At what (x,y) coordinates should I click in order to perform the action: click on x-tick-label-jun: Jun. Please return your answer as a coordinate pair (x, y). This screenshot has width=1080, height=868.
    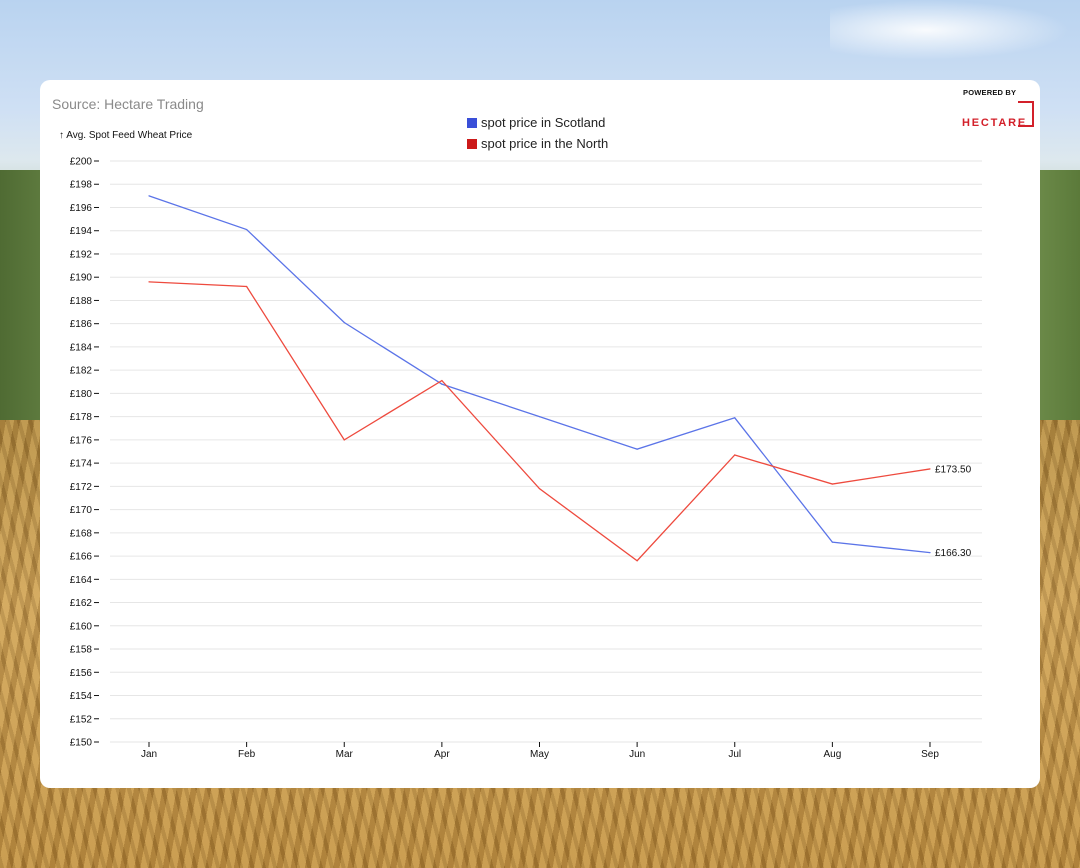
    Looking at the image, I should click on (637, 754).